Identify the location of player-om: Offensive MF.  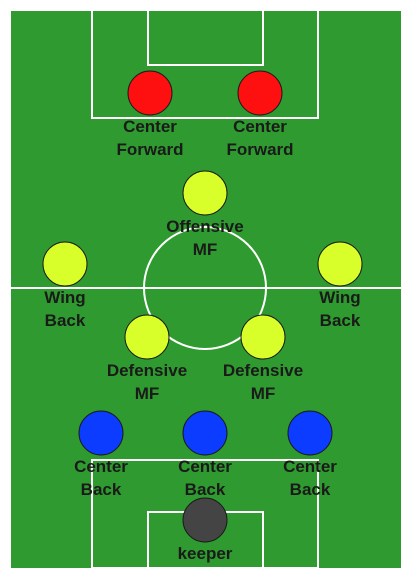
(205, 214).